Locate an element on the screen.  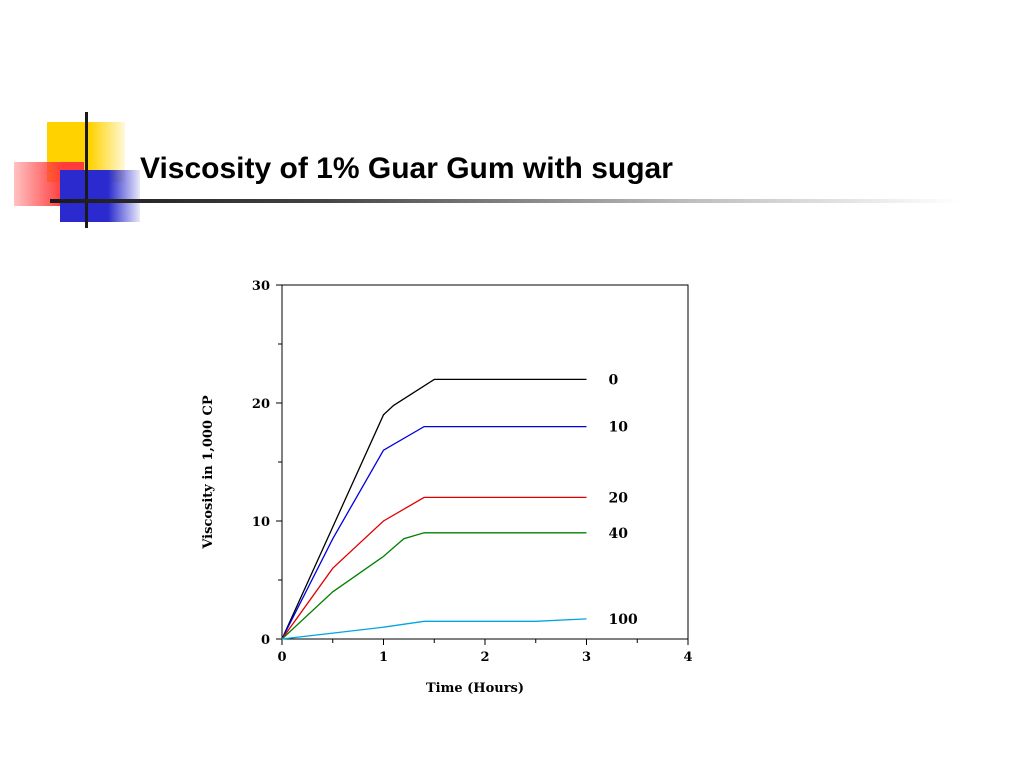
x-axis-ticks: 0 1 2 3 4 is located at coordinates (485, 652).